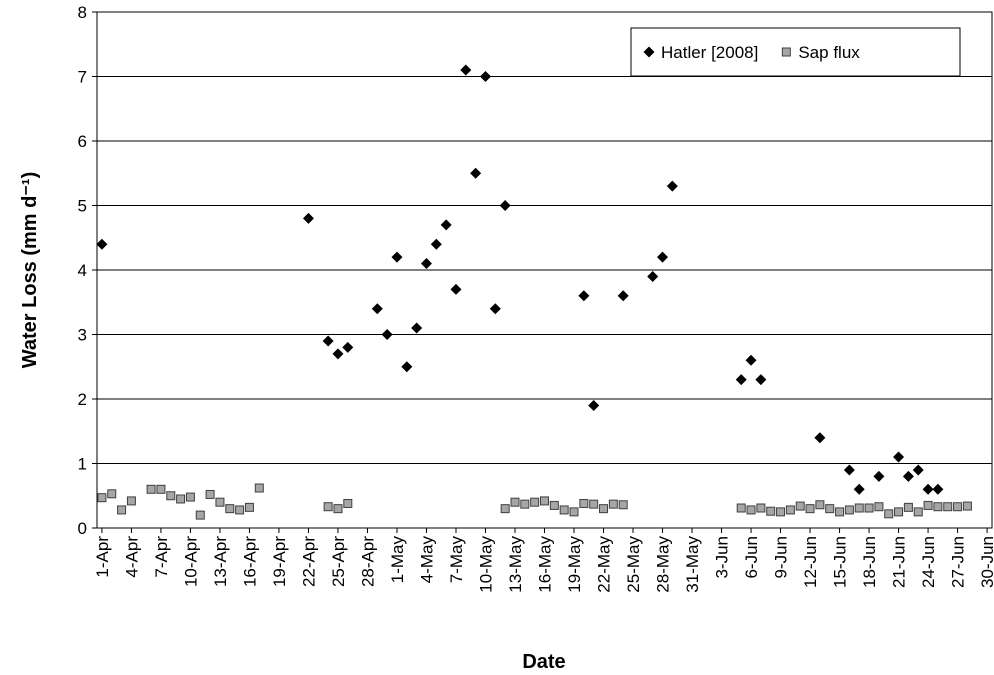 The width and height of the screenshot is (994, 675). Describe the element at coordinates (397, 560) in the screenshot. I see `x-tick-label: 1-May` at that location.